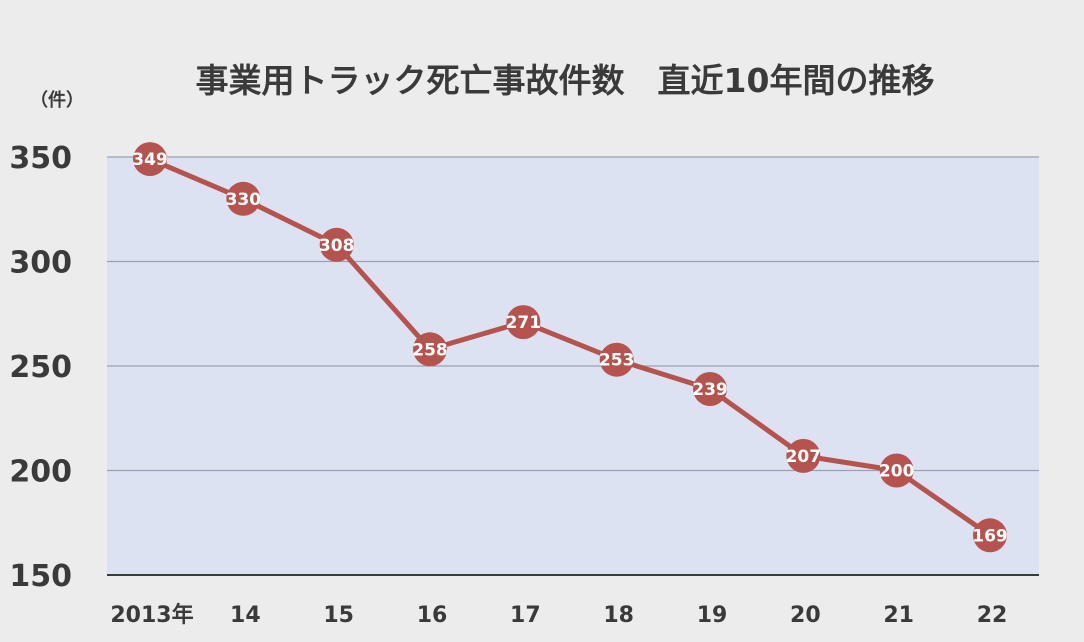 The image size is (1084, 642). I want to click on y-tick-label: 200, so click(40, 472).